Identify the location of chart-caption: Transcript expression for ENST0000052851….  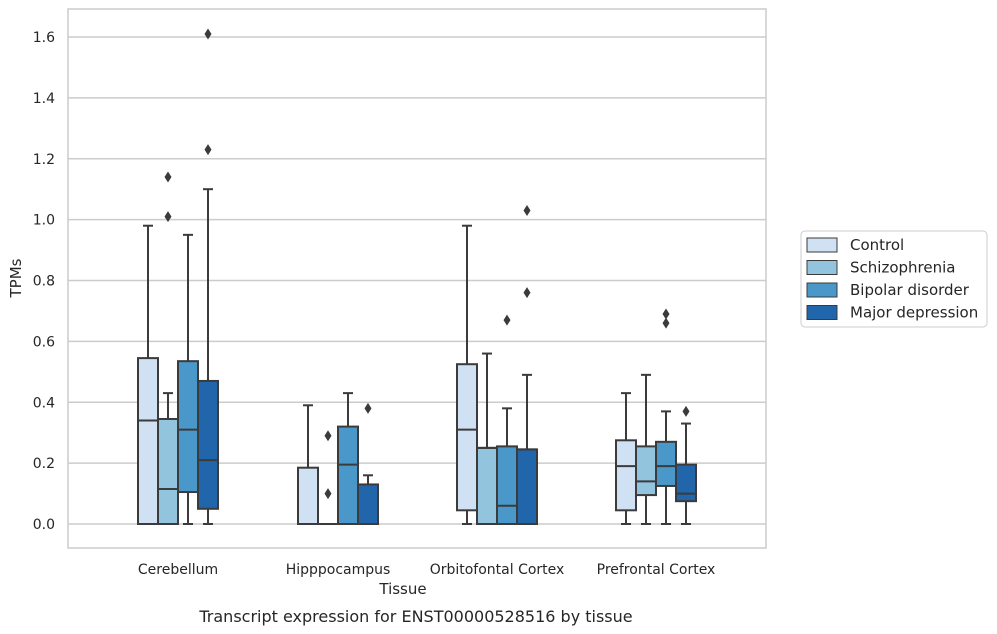
(415, 616).